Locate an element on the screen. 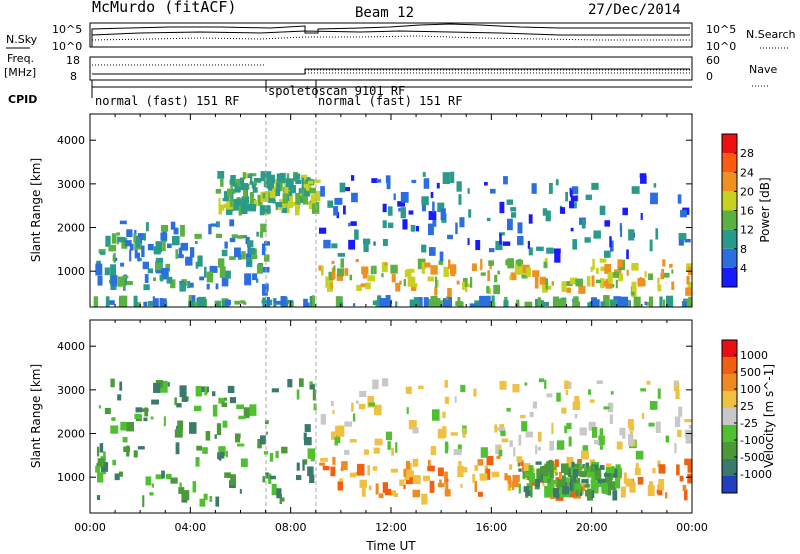 The width and height of the screenshot is (800, 554). freq-label: Freq. is located at coordinates (20, 58).